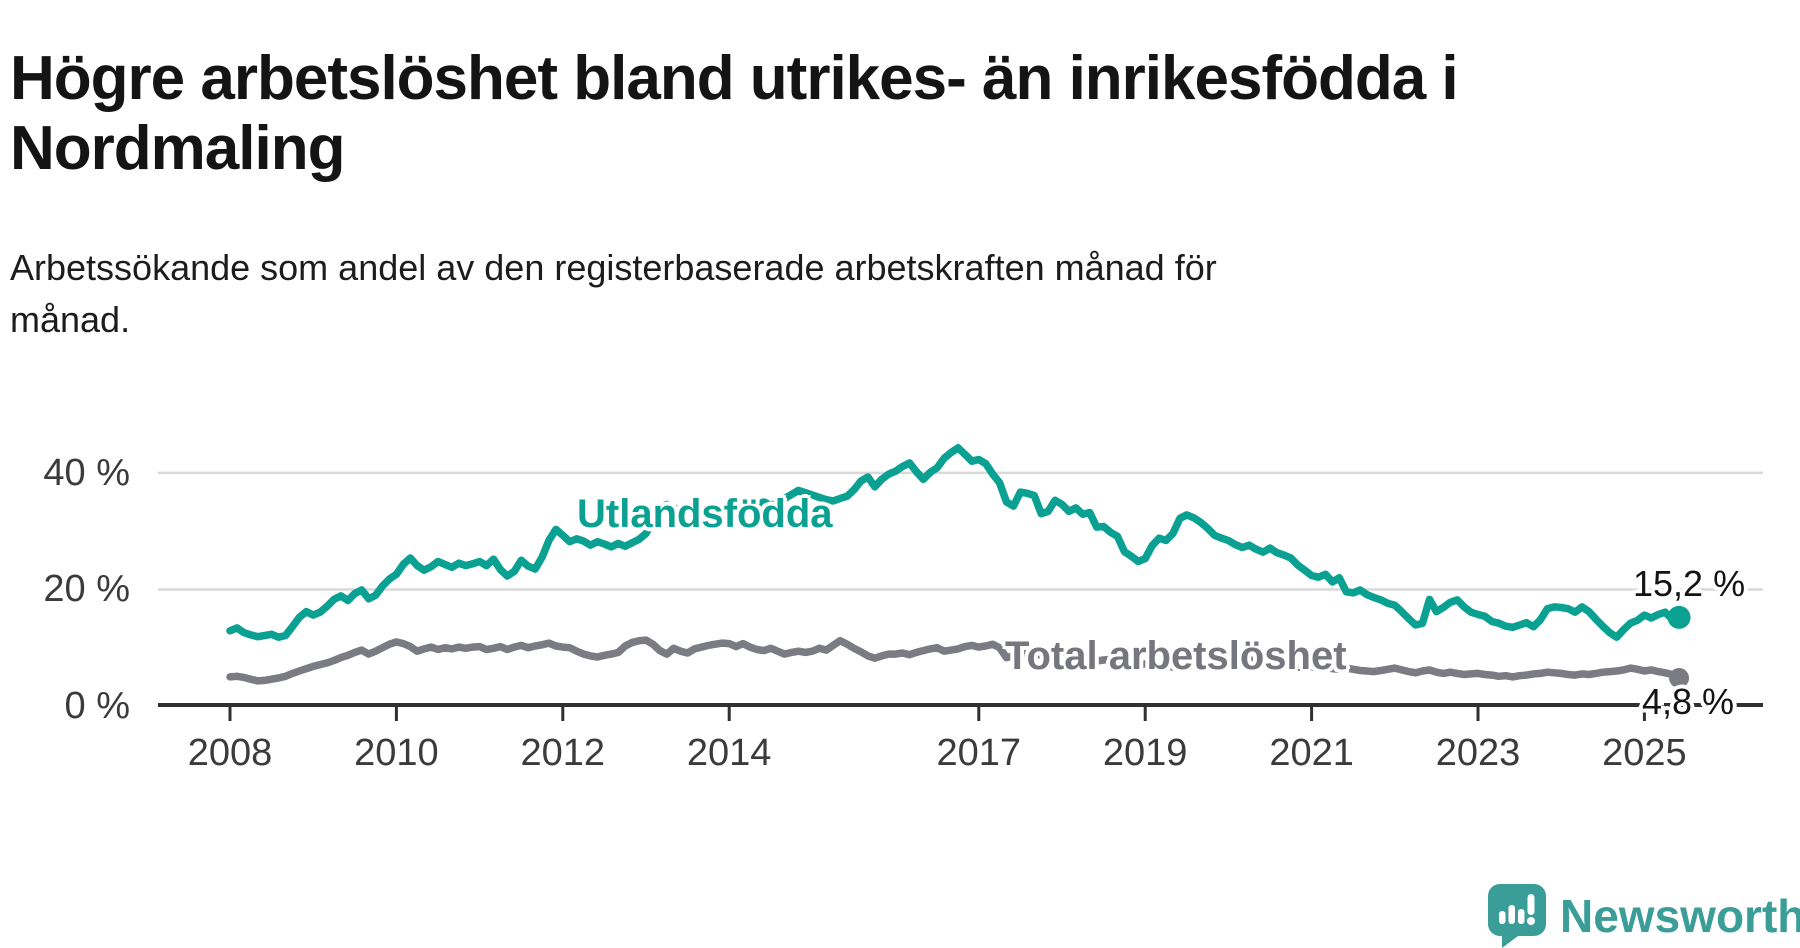 This screenshot has width=1800, height=948. Describe the element at coordinates (1176, 656) in the screenshot. I see `series-label-total-arbetsloshet: Total arbetslöshet` at that location.